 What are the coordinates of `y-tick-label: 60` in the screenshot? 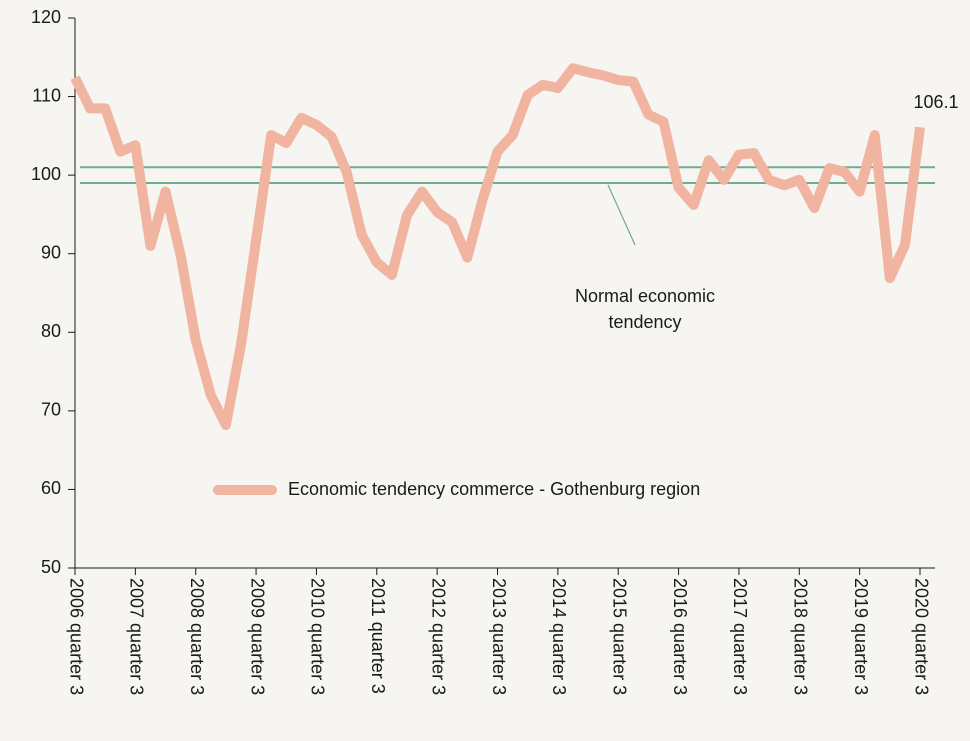 It's located at (51, 488).